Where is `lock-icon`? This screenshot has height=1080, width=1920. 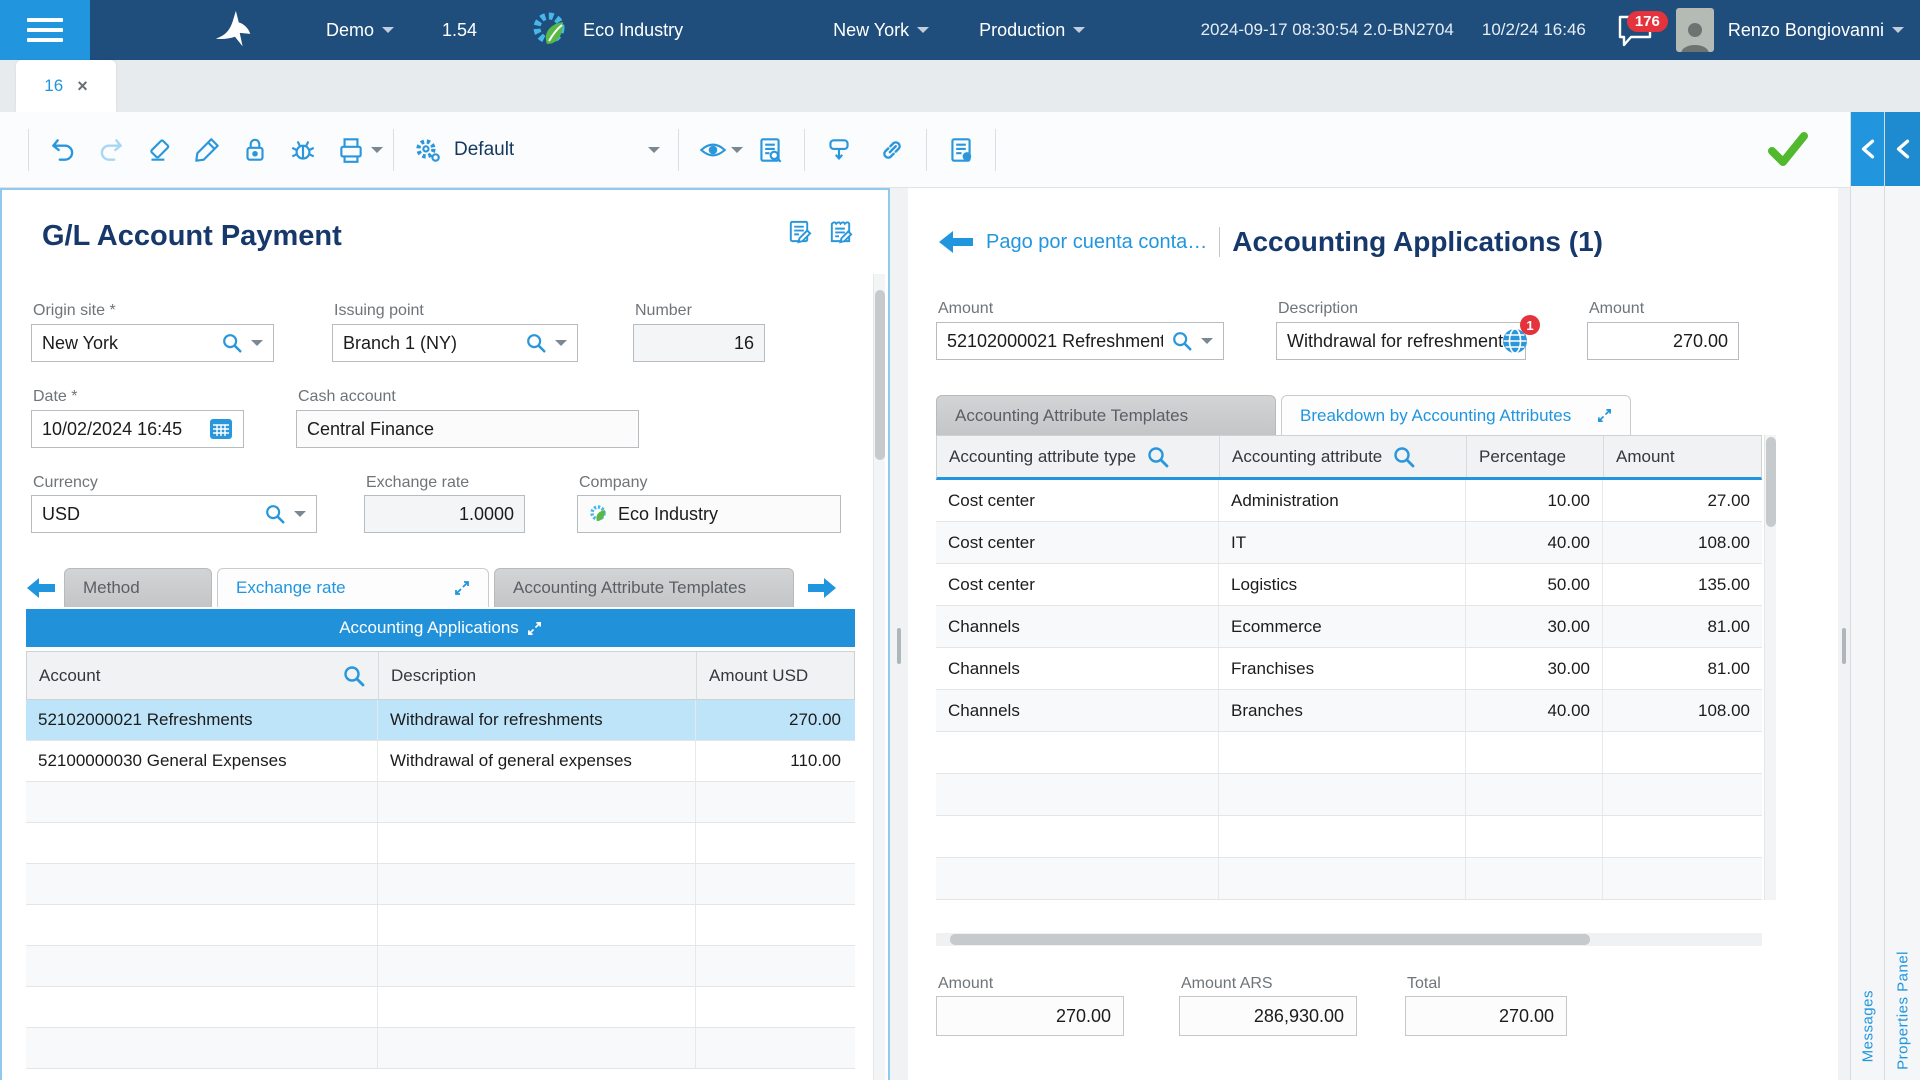
lock-icon is located at coordinates (255, 150).